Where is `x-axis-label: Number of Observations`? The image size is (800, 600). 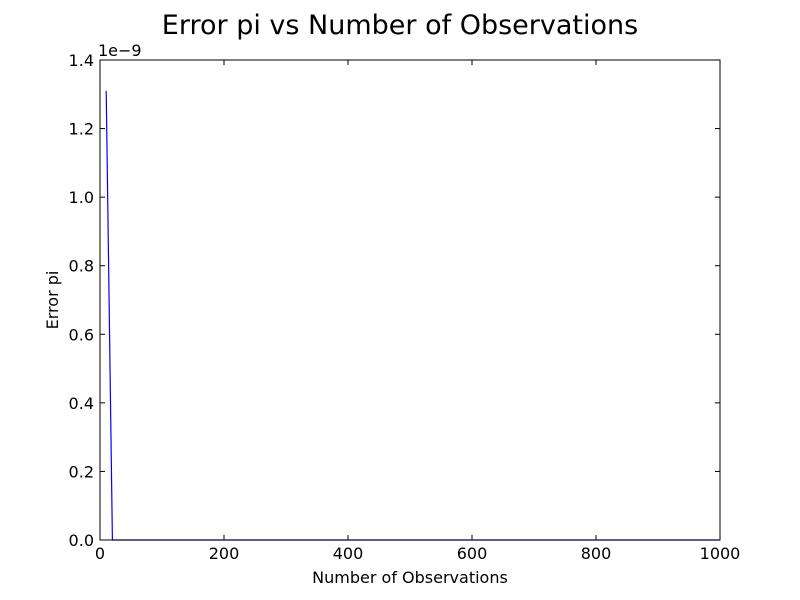 x-axis-label: Number of Observations is located at coordinates (410, 577).